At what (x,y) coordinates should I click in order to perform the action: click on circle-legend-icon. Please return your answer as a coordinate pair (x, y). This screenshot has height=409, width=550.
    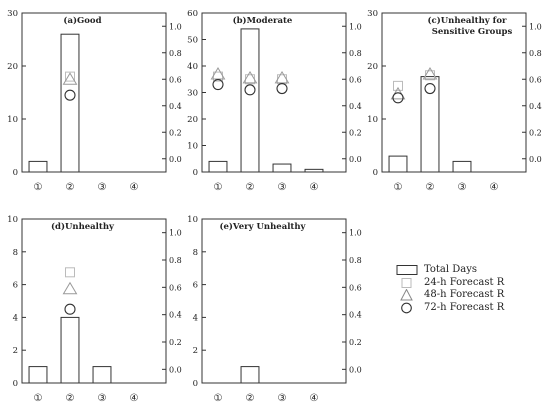
    Looking at the image, I should click on (408, 308).